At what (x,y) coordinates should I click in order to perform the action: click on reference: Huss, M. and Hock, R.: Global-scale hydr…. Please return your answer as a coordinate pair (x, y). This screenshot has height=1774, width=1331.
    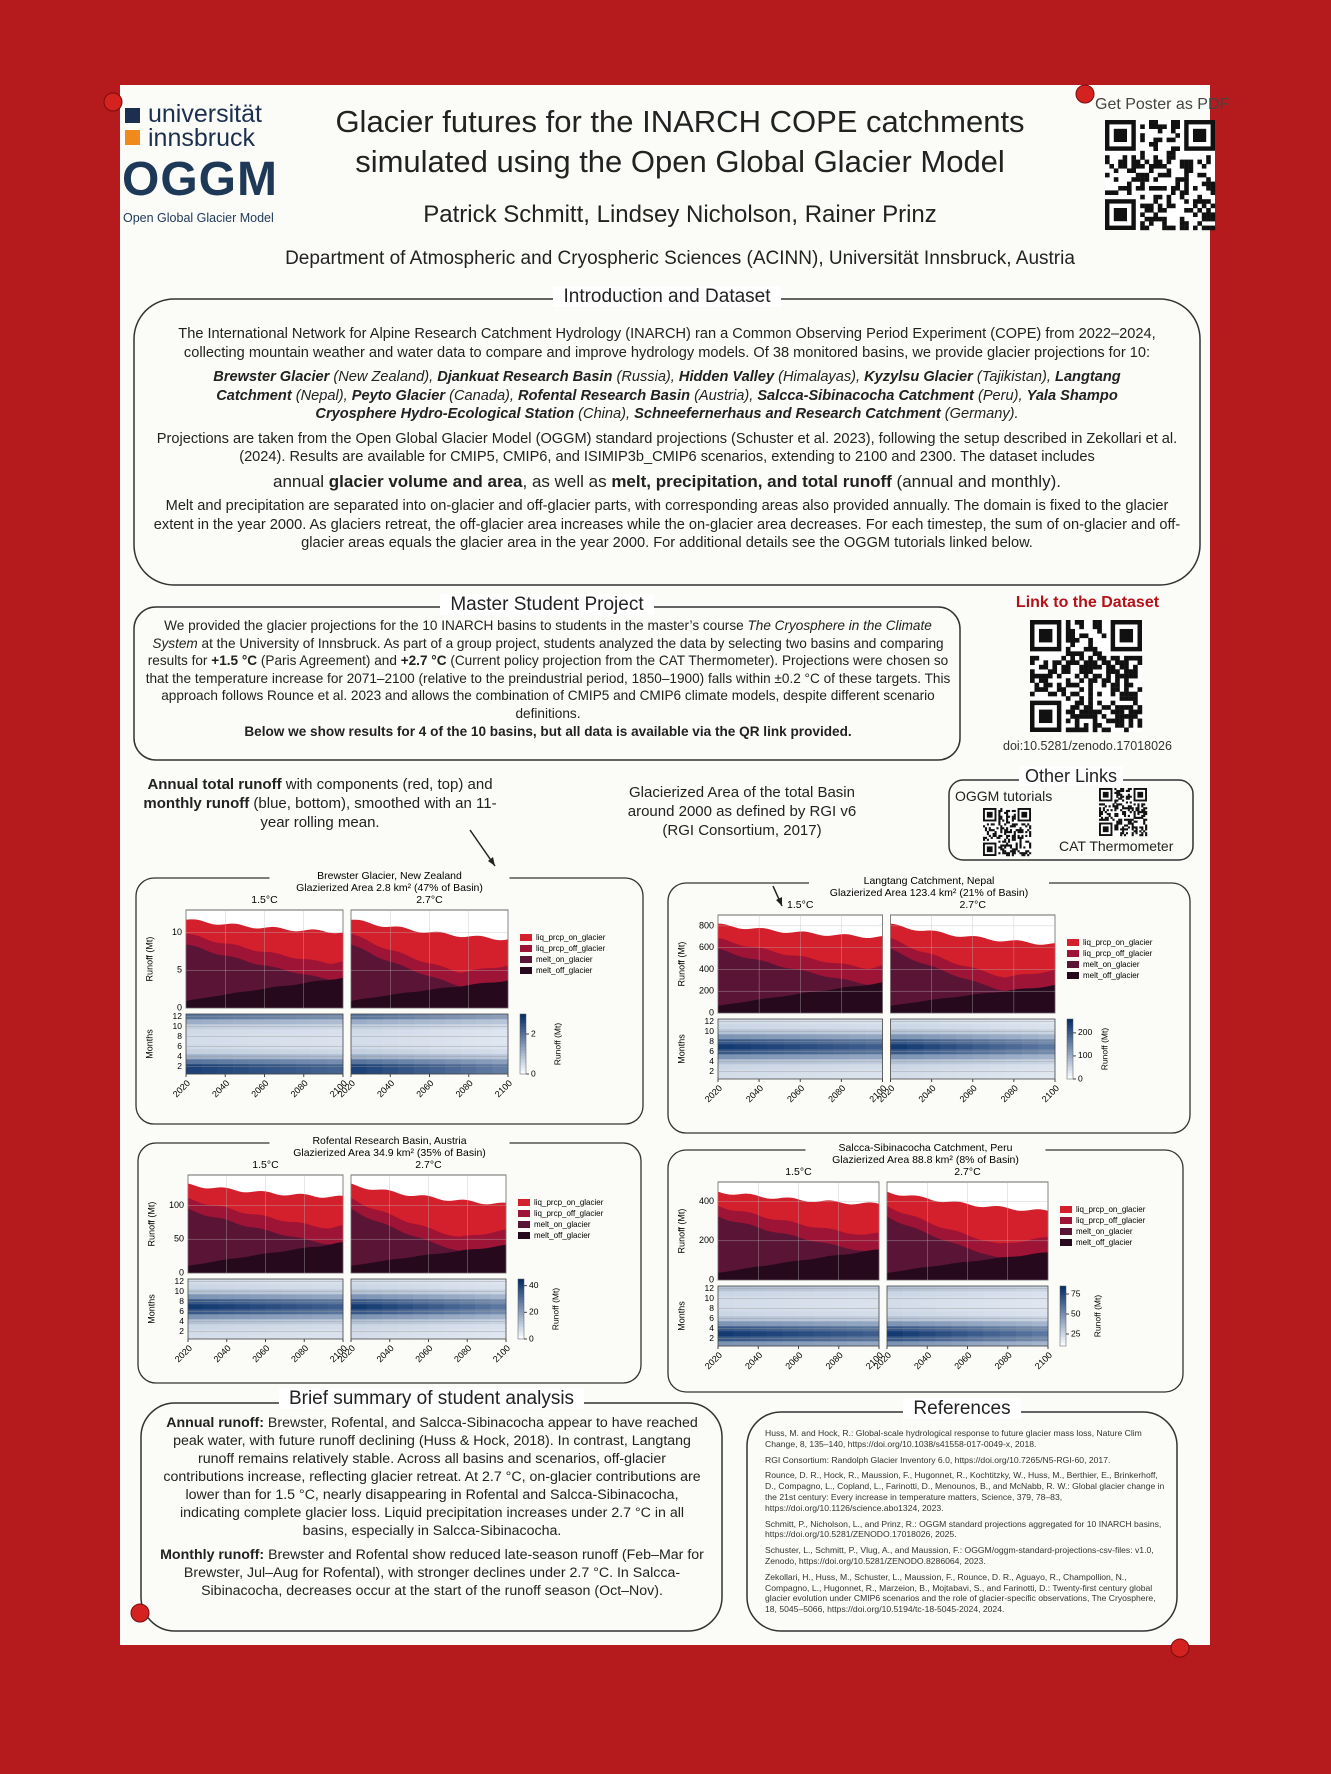
    Looking at the image, I should click on (953, 1438).